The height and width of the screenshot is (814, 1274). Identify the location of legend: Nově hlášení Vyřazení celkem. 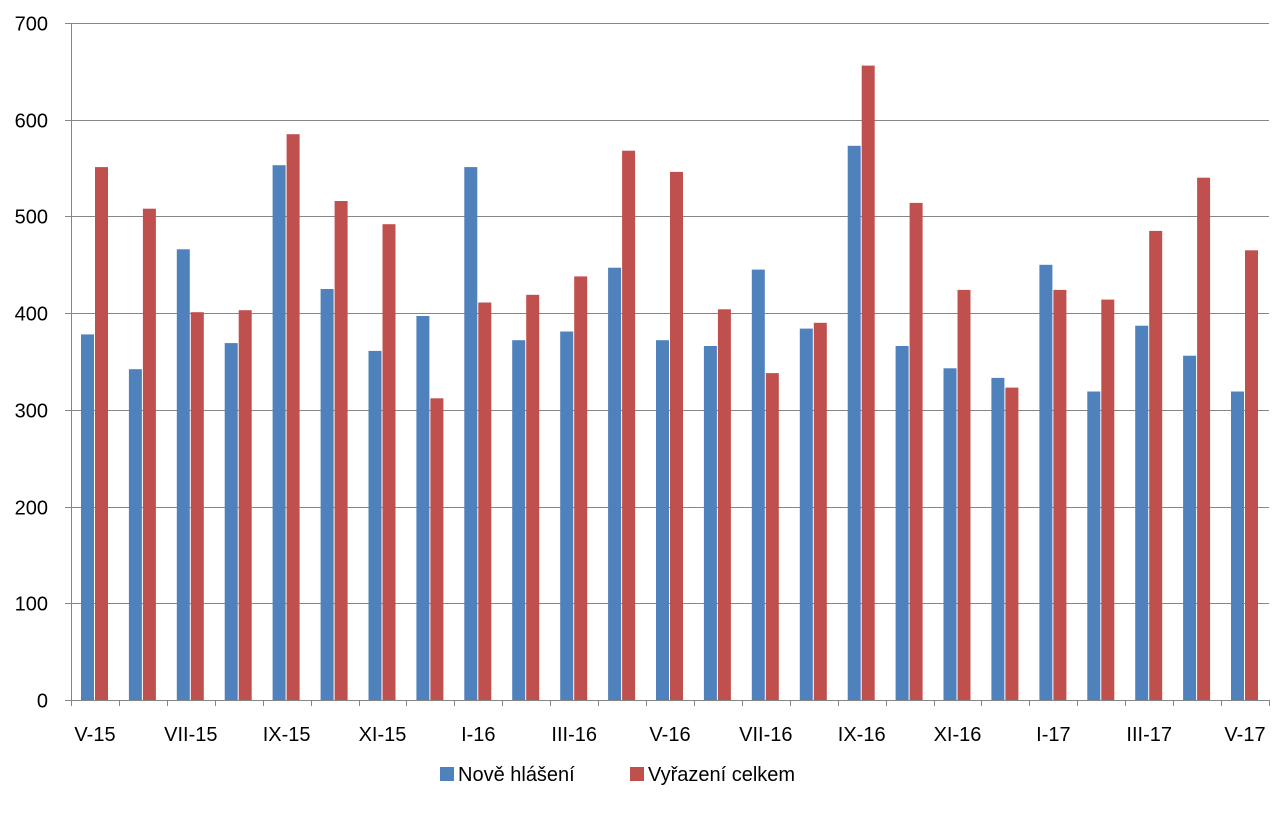
(617, 775).